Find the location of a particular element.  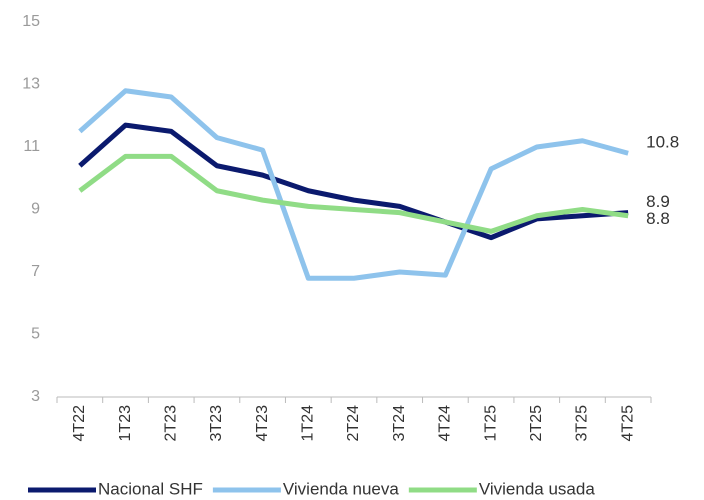

x-tick-label: 4T24 is located at coordinates (445, 423).